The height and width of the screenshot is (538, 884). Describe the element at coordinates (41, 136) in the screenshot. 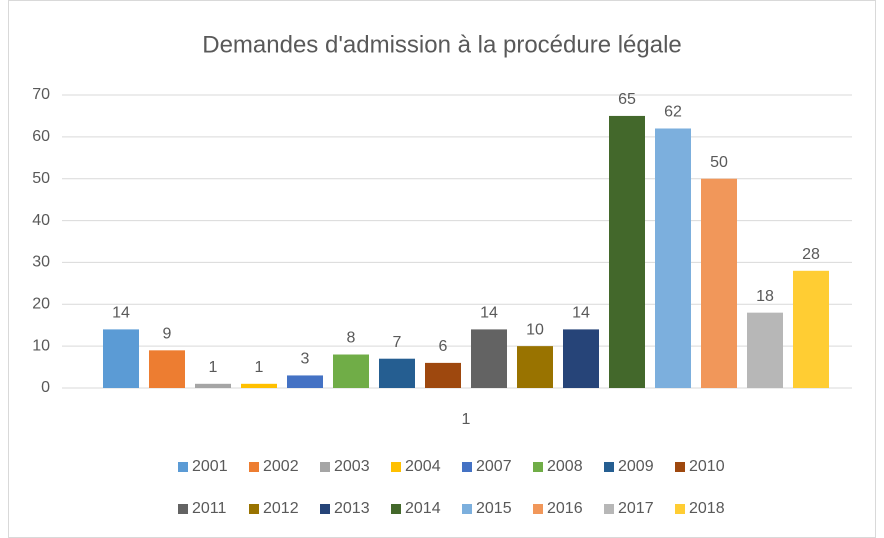

I see `y-tick-label: 60` at that location.